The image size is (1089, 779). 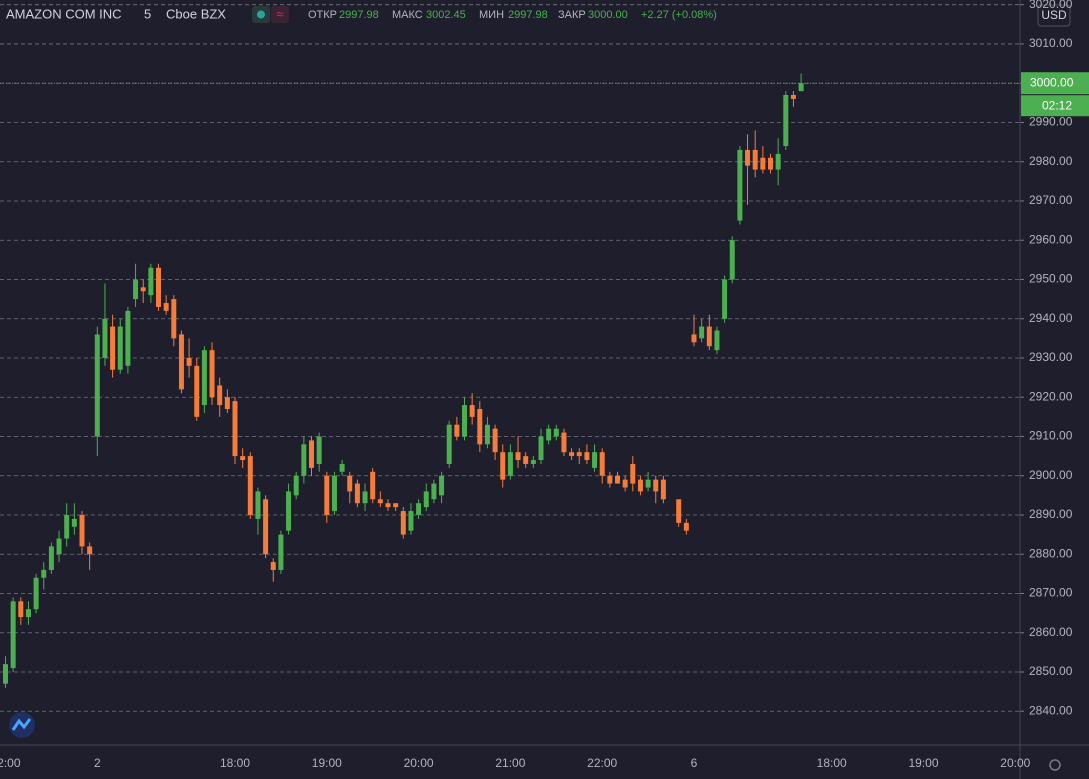 What do you see at coordinates (1055, 83) in the screenshot?
I see `last-price-box` at bounding box center [1055, 83].